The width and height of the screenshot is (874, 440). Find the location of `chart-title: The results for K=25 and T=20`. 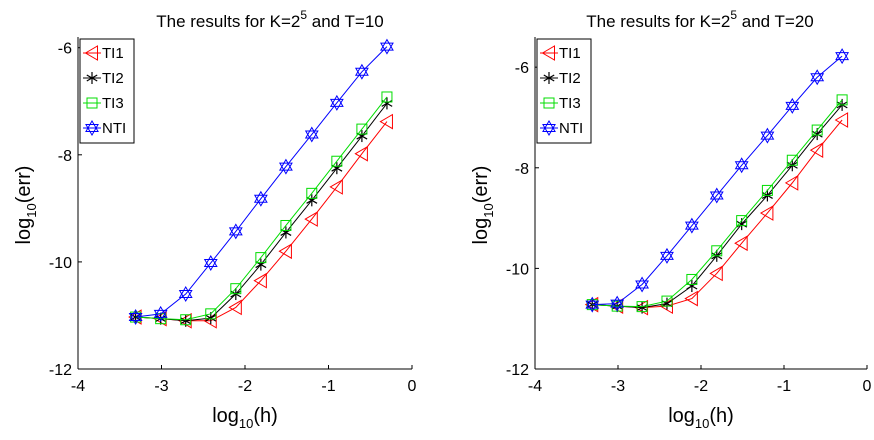

chart-title: The results for K=25 and T=20 is located at coordinates (700, 19).